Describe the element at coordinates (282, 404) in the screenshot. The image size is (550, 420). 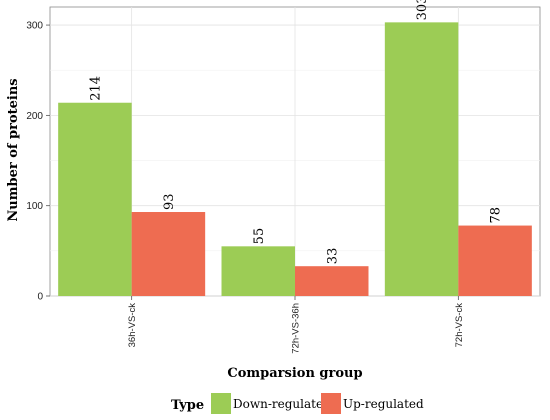
I see `legend-label: Down-regulated` at that location.